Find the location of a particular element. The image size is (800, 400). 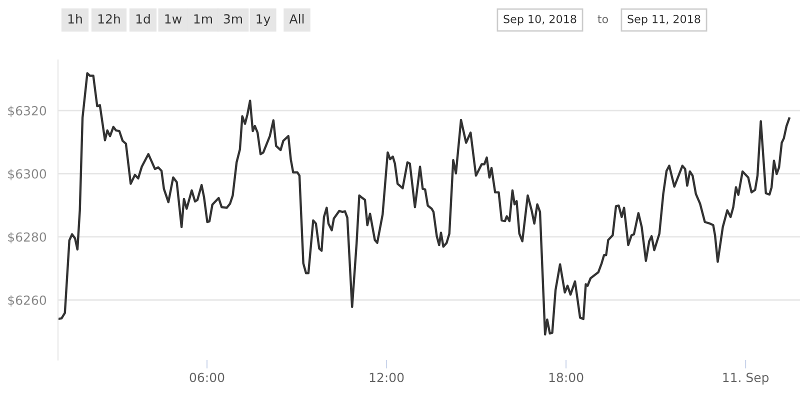

text: 1d is located at coordinates (143, 19).